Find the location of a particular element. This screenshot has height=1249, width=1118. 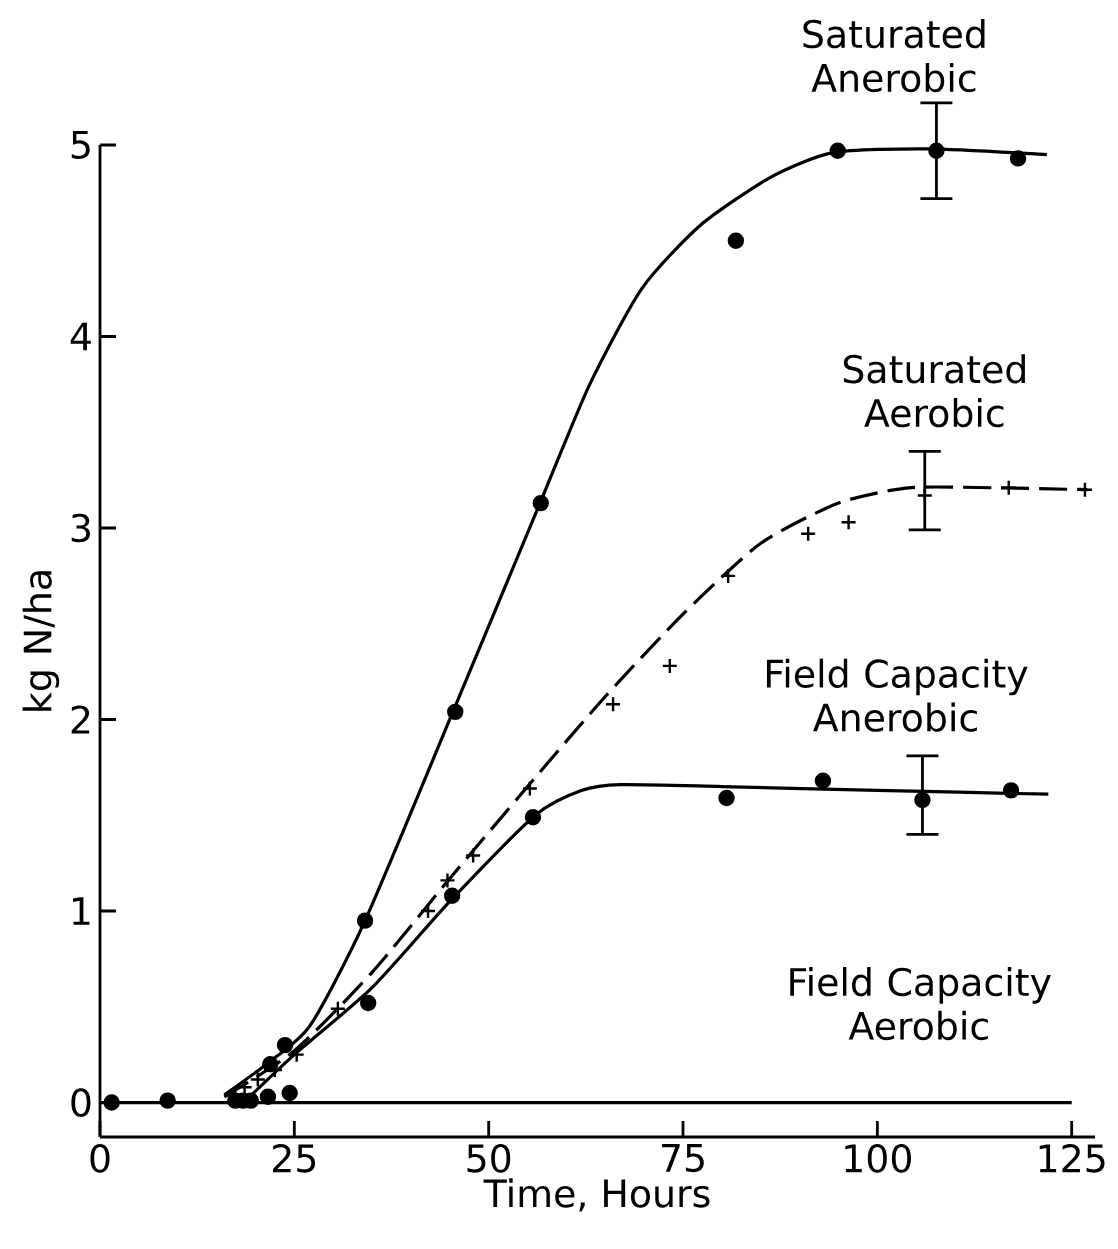

series-label: Field Capacity Anerobic is located at coordinates (897, 695).